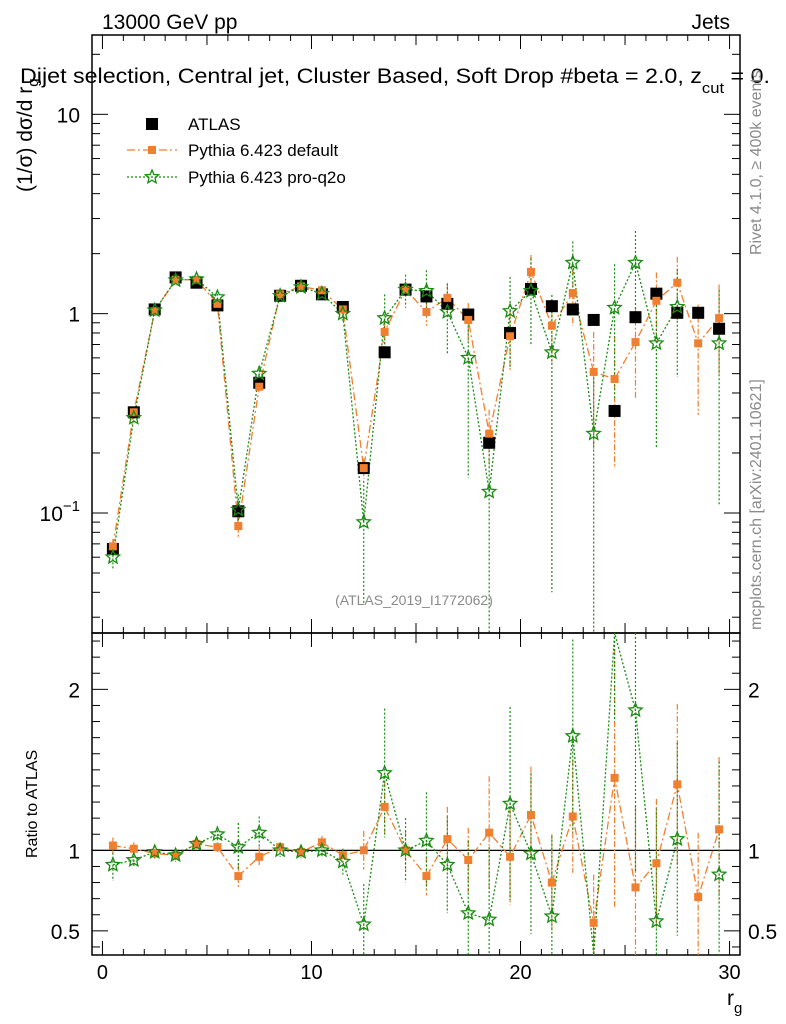  I want to click on y-tick-label-ratio-right: 2, so click(754, 690).